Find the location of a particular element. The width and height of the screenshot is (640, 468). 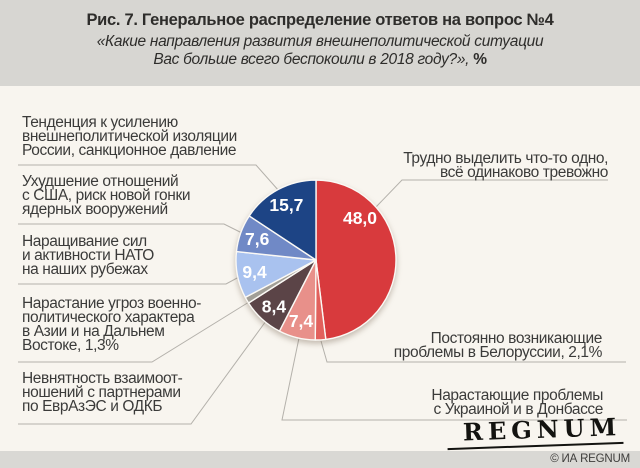

callout-line: проблемы в Белоруссии, 2,1% is located at coordinates (498, 352).